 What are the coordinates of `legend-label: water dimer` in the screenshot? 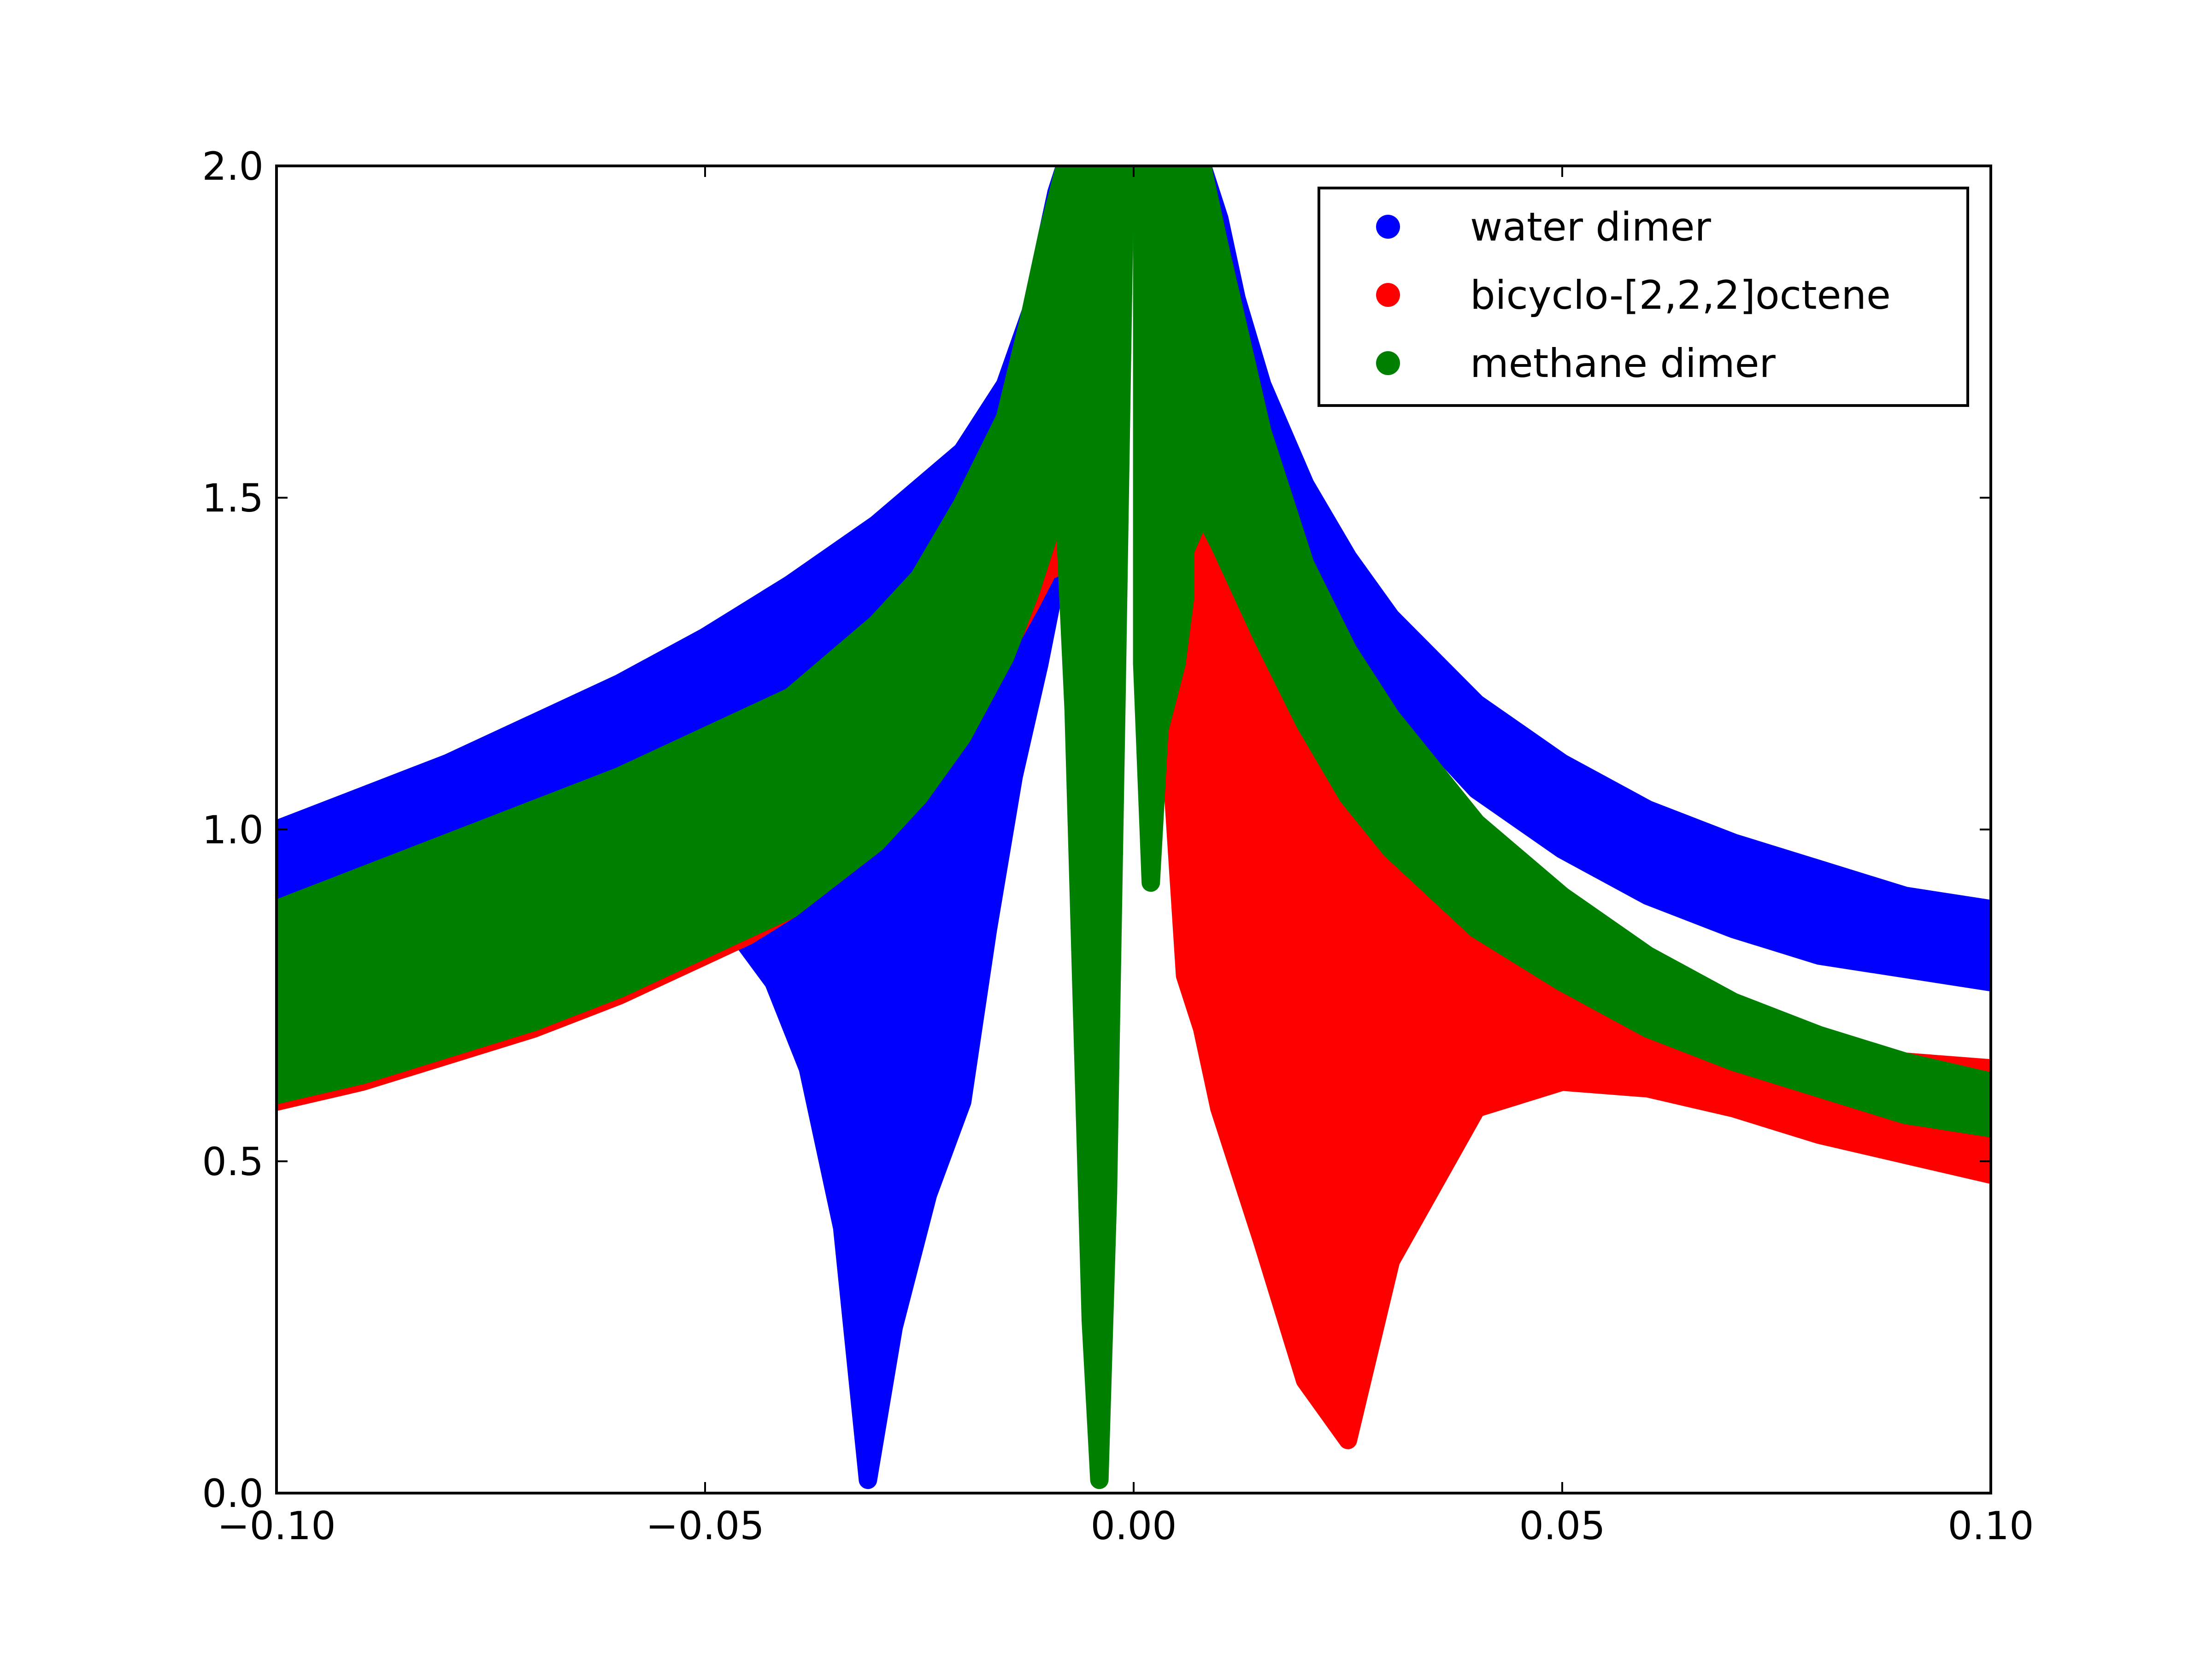 It's located at (1591, 227).